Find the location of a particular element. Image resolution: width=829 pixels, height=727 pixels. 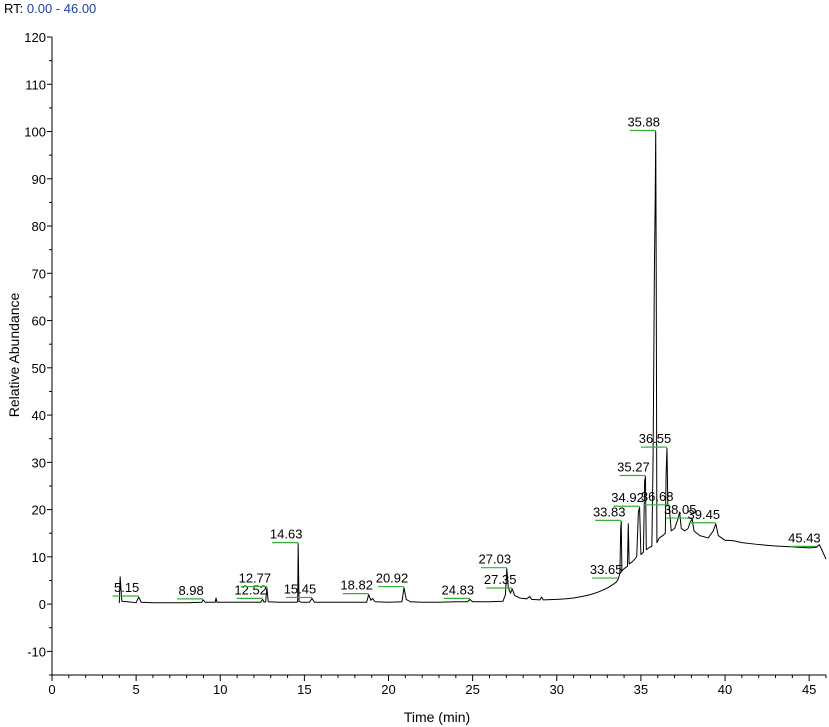

peak-label: 27.03 is located at coordinates (495, 559).